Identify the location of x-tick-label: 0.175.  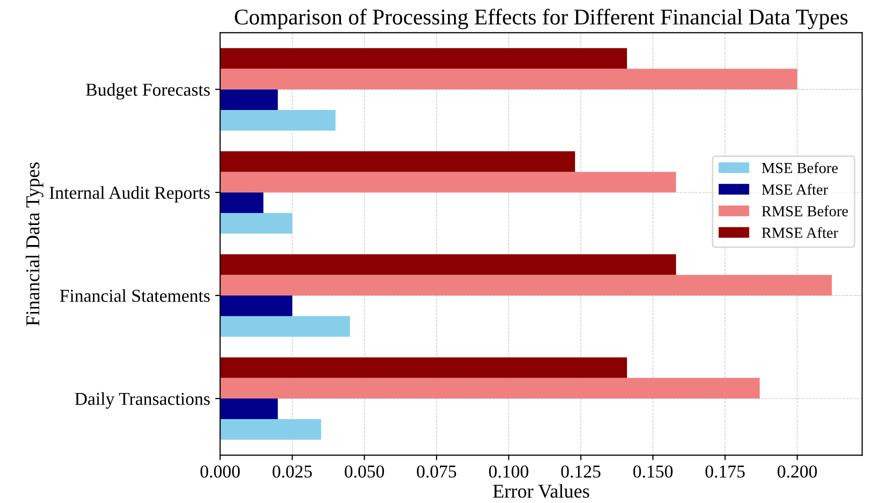
(725, 471).